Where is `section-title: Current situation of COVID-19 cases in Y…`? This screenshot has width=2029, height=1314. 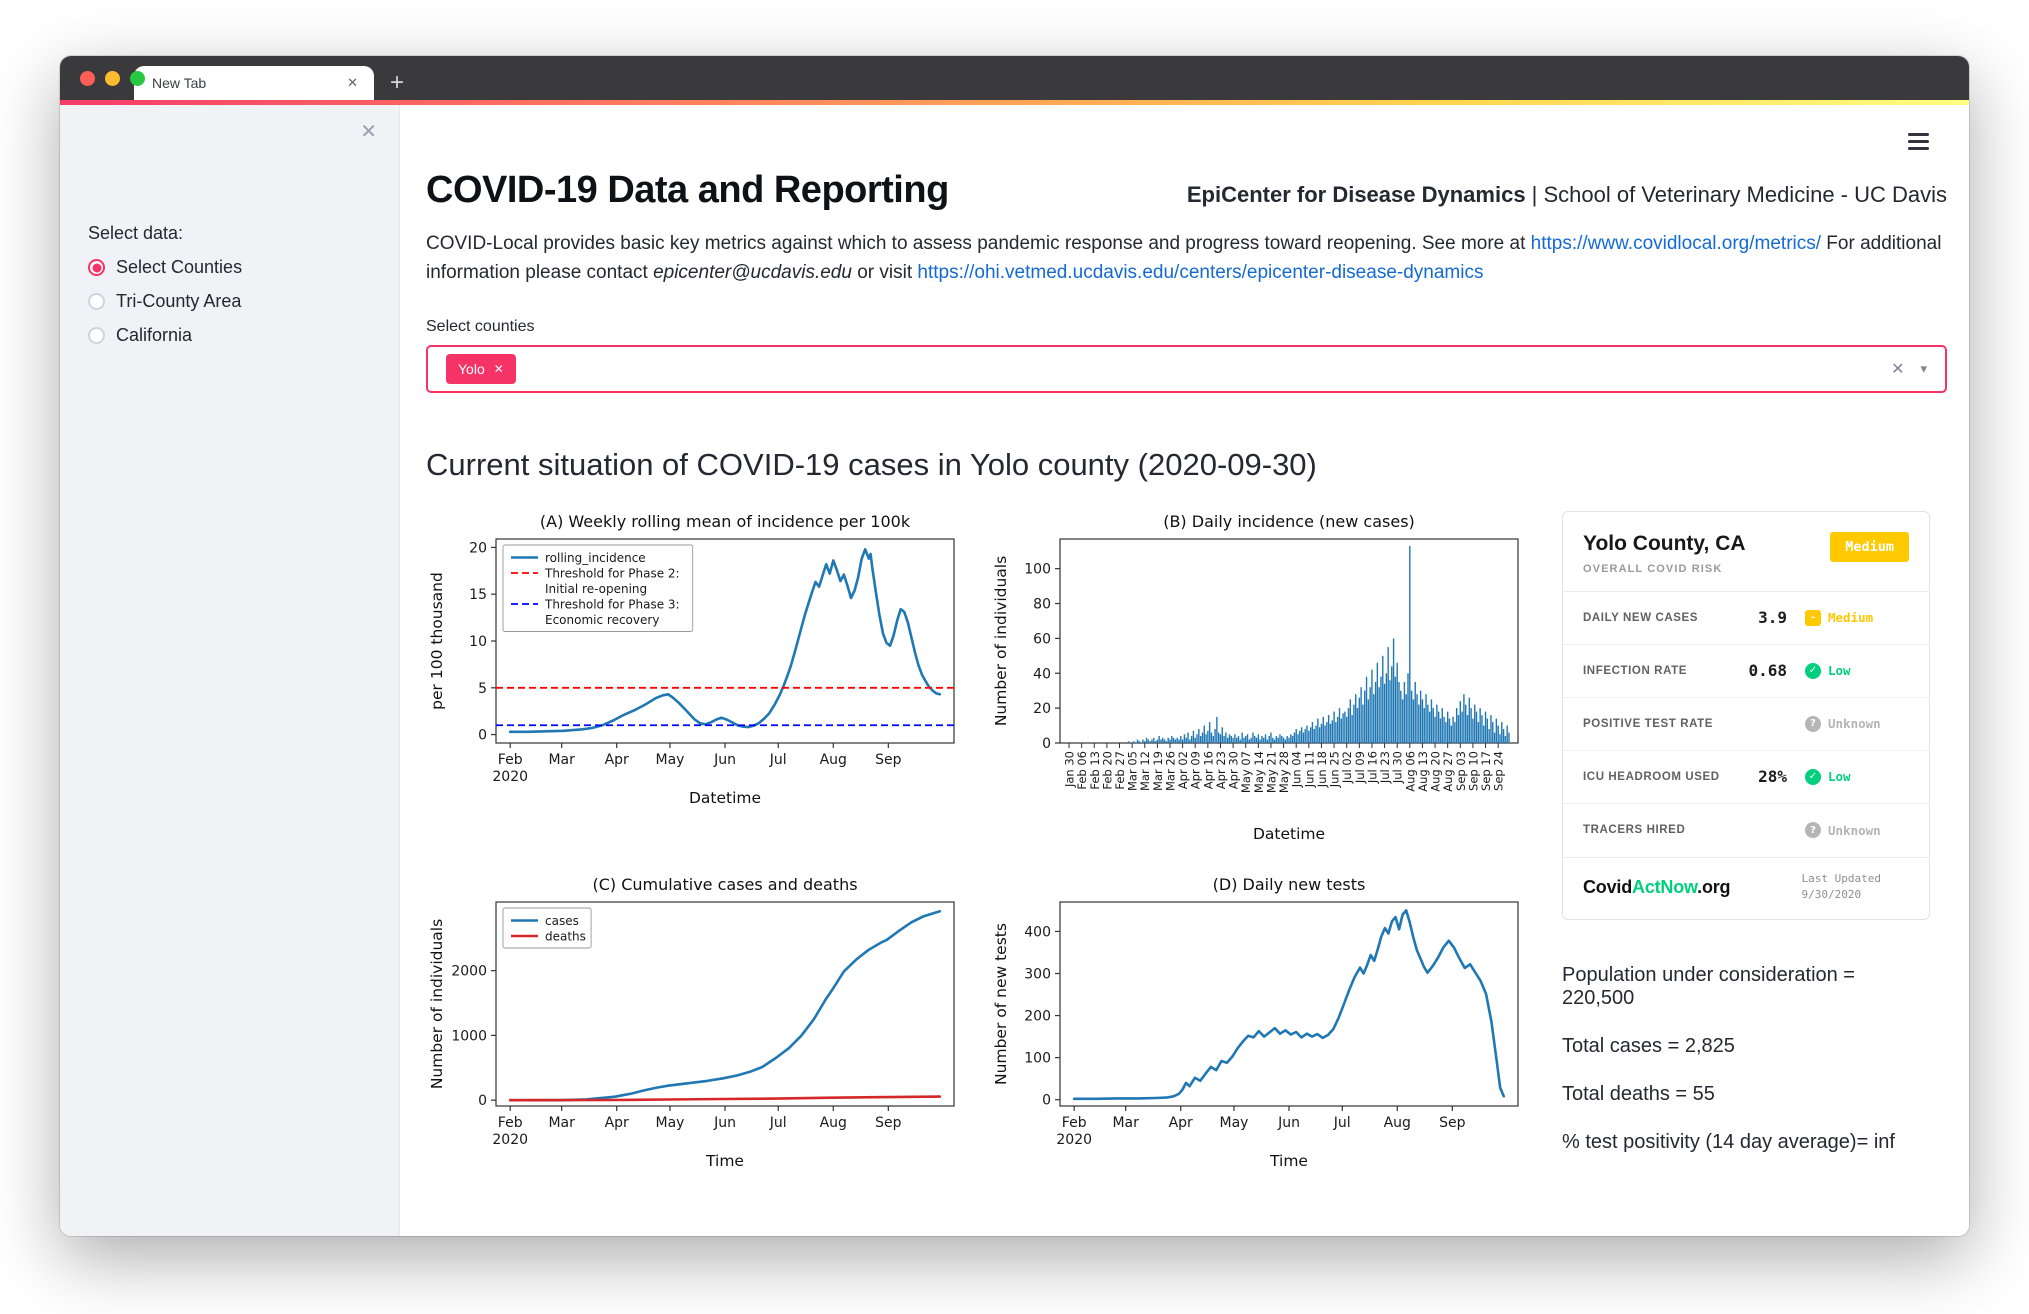
section-title: Current situation of COVID-19 cases in Y… is located at coordinates (871, 464).